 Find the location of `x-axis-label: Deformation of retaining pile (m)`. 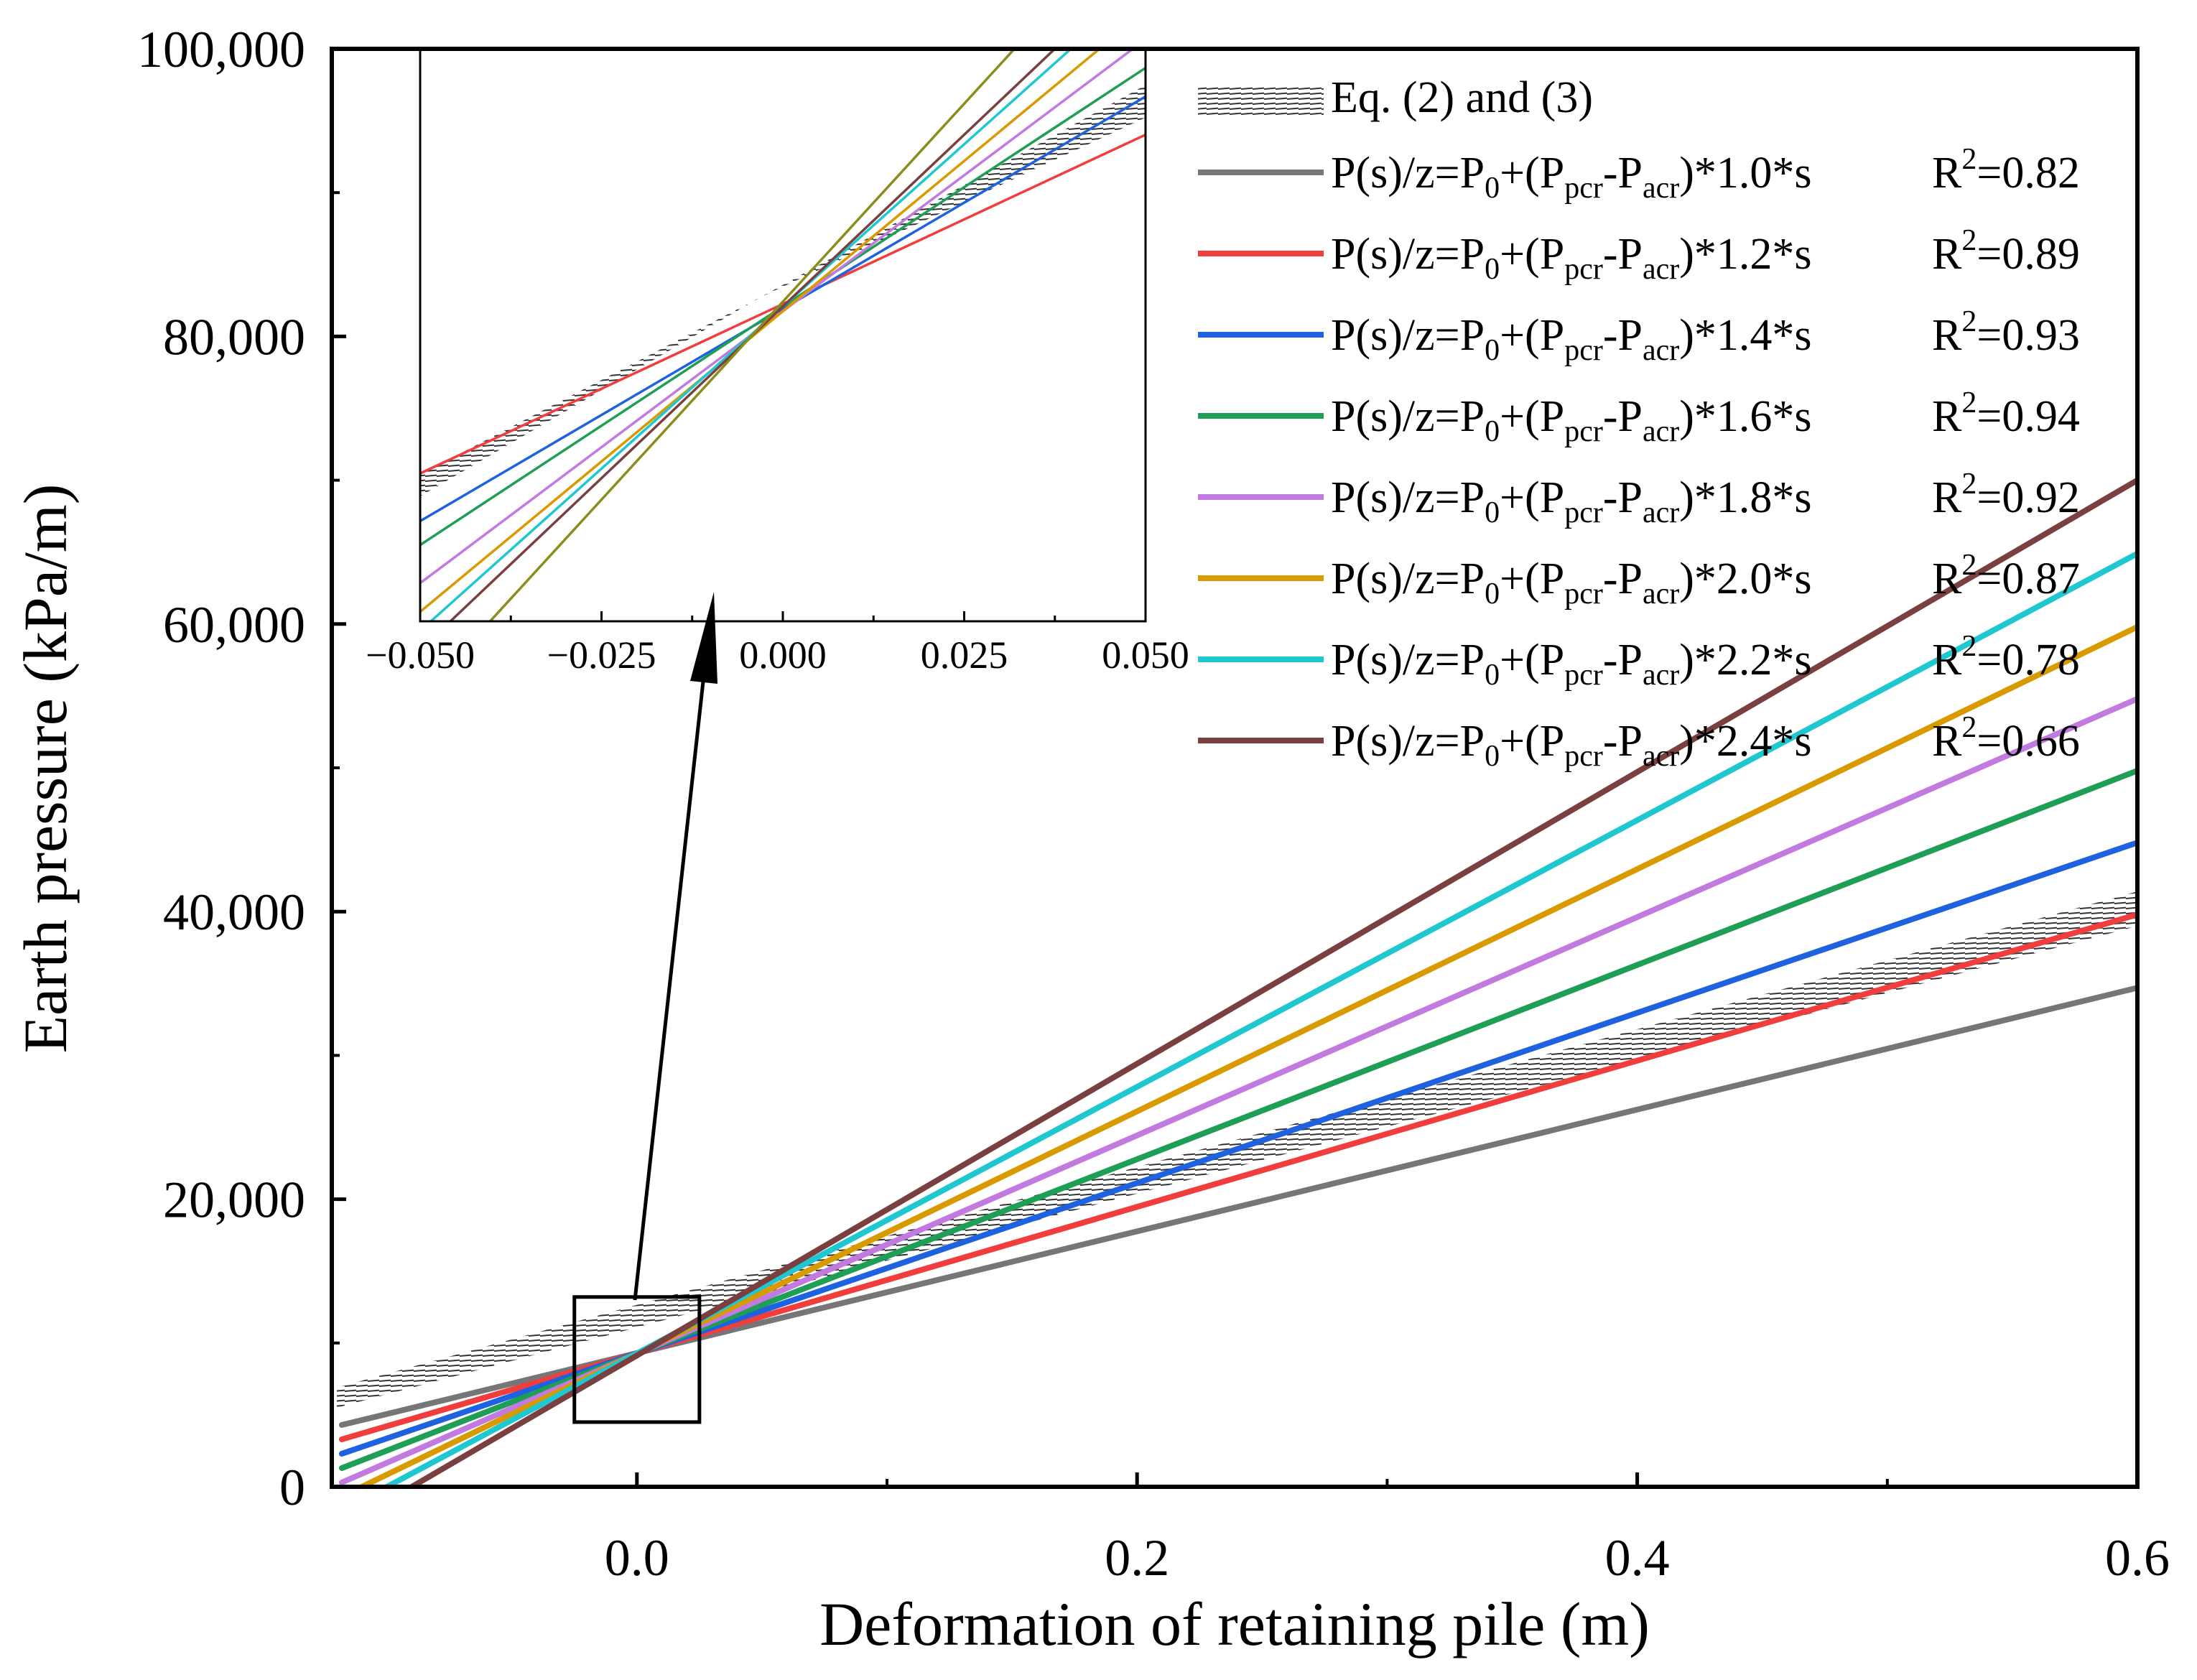

x-axis-label: Deformation of retaining pile (m) is located at coordinates (1234, 1623).